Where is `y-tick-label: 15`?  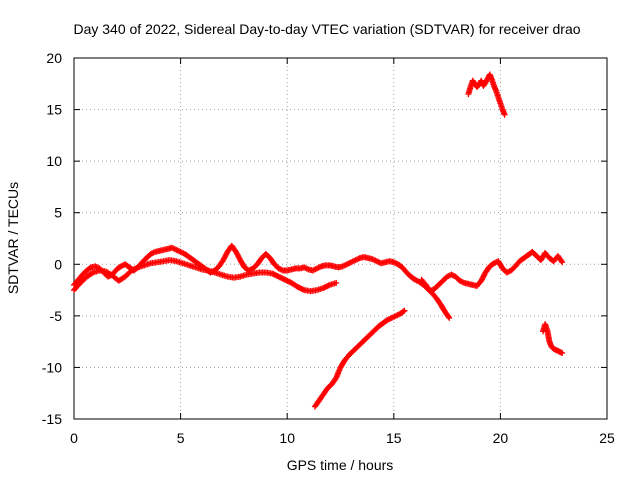
y-tick-label: 15 is located at coordinates (54, 110).